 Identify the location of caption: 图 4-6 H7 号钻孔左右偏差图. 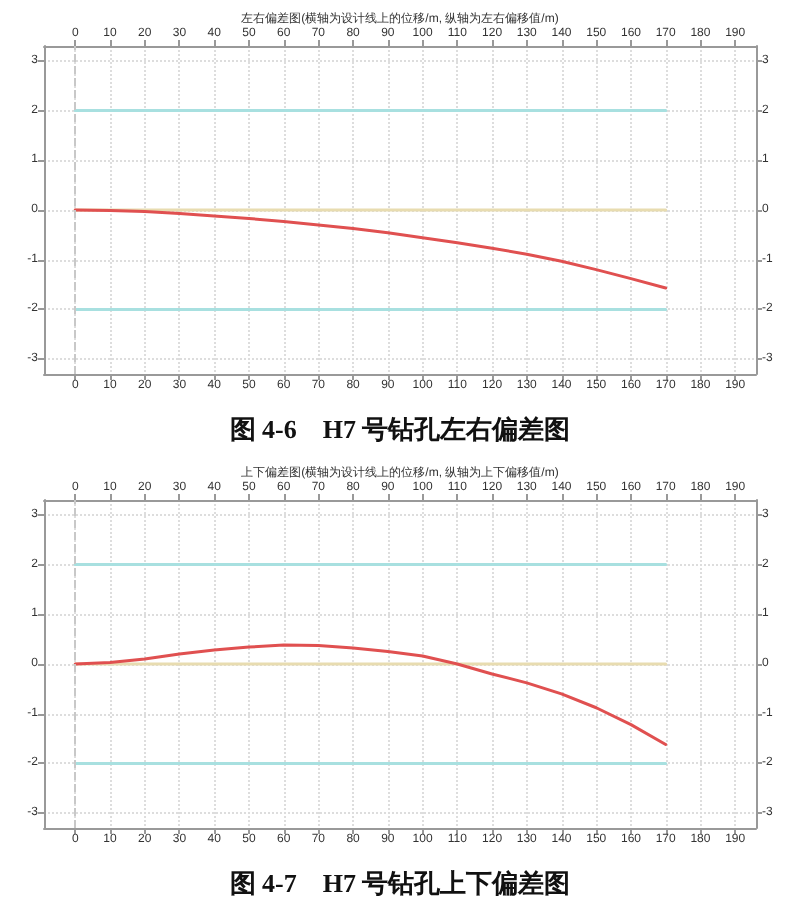
(400, 429).